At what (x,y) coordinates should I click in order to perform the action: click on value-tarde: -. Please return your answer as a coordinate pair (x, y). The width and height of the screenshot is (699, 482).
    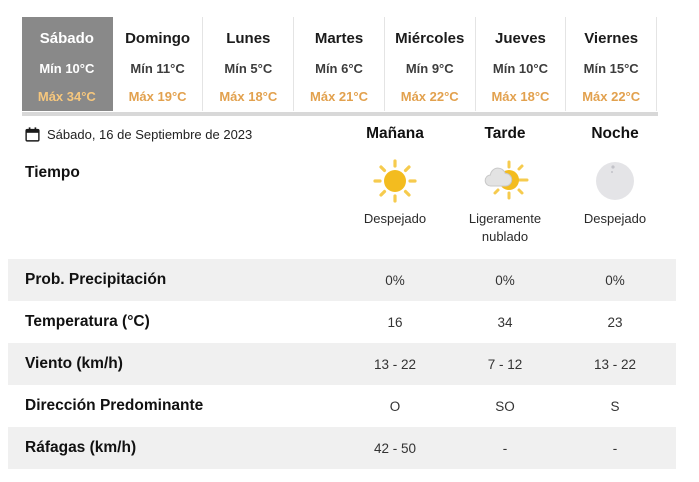
    Looking at the image, I should click on (505, 448).